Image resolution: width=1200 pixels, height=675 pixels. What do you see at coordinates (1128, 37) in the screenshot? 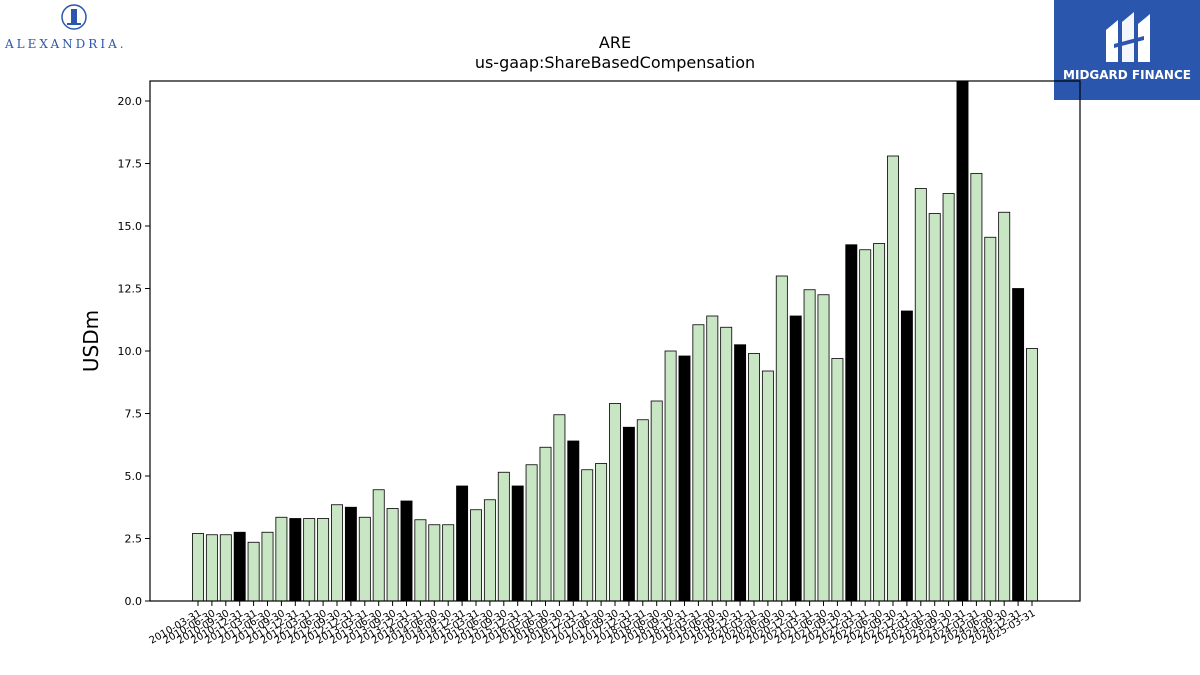
I see `midgard-m-icon` at bounding box center [1128, 37].